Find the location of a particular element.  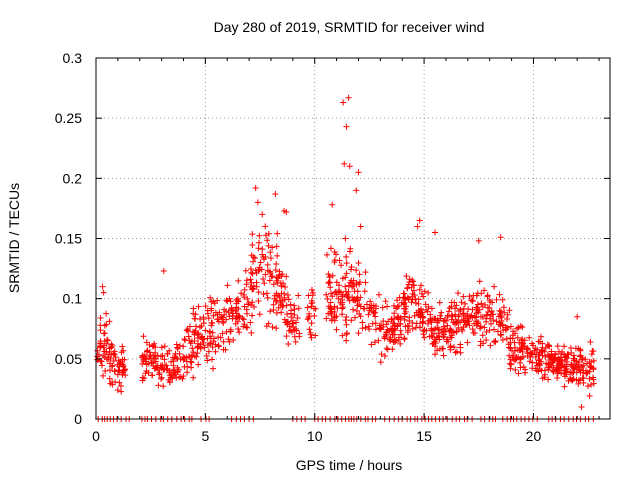

y-tick-label: 0.1 is located at coordinates (73, 299).